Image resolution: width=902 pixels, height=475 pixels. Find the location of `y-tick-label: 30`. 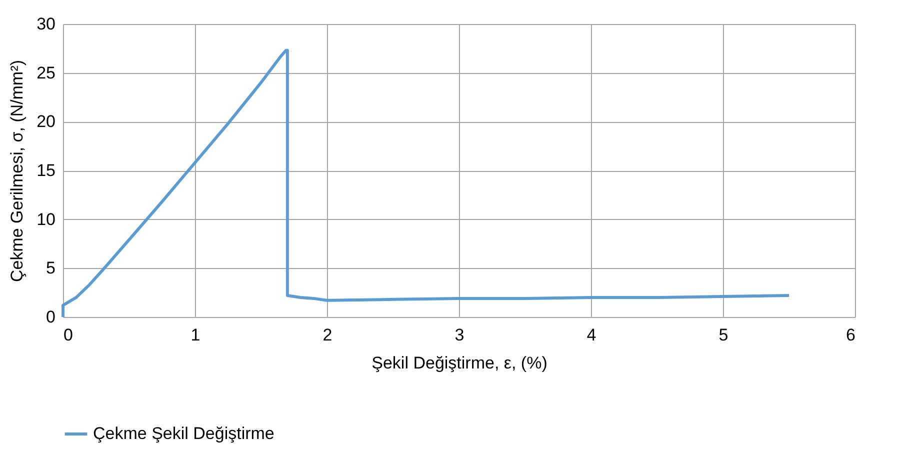

y-tick-label: 30 is located at coordinates (46, 24).